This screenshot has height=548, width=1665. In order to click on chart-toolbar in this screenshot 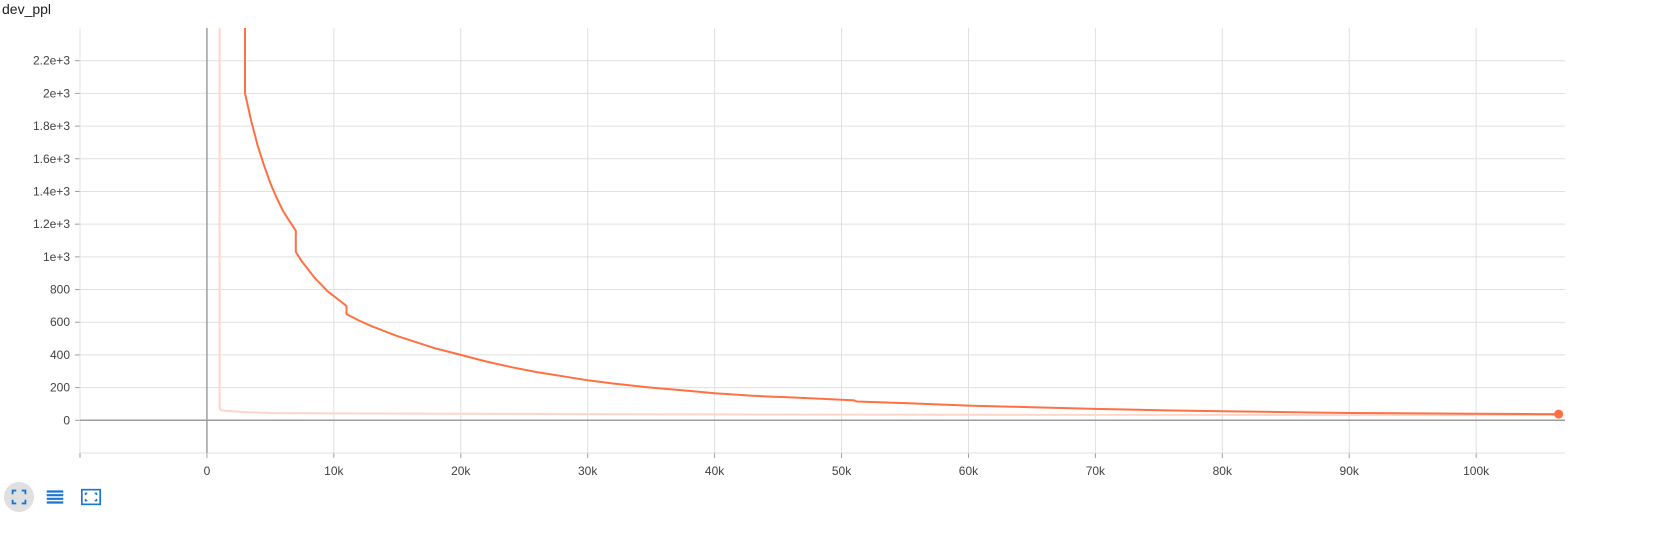, I will do `click(55, 497)`.